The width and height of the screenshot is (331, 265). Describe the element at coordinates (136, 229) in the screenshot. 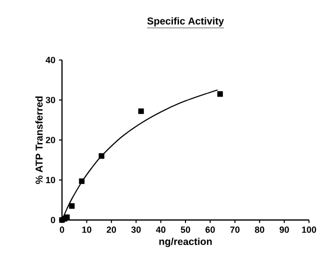

I see `x-tick-label: 30` at that location.